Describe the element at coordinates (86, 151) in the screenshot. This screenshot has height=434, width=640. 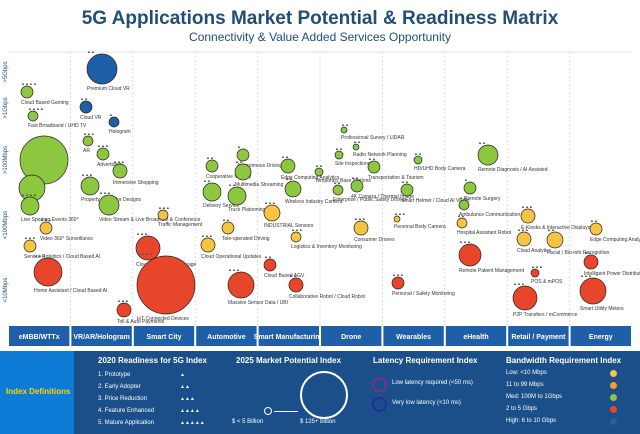
I see `bubble-label: AR` at that location.